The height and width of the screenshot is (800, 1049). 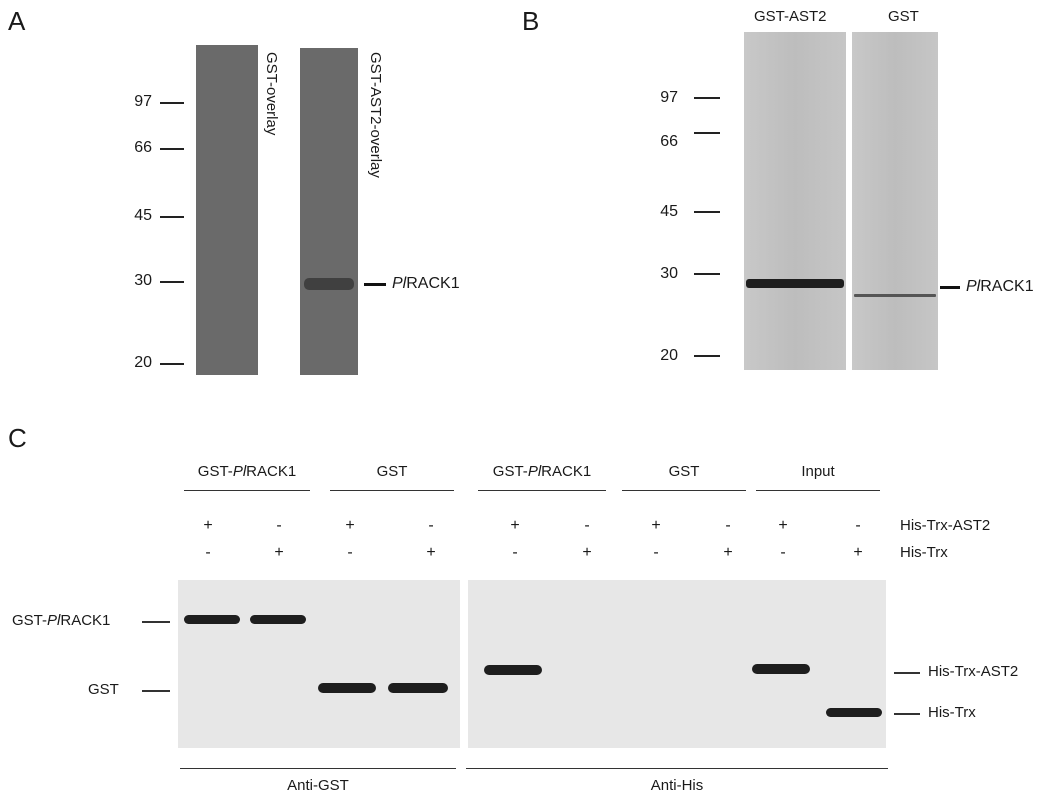 I want to click on panel-c-sign-r1-5: +, so click(x=515, y=525).